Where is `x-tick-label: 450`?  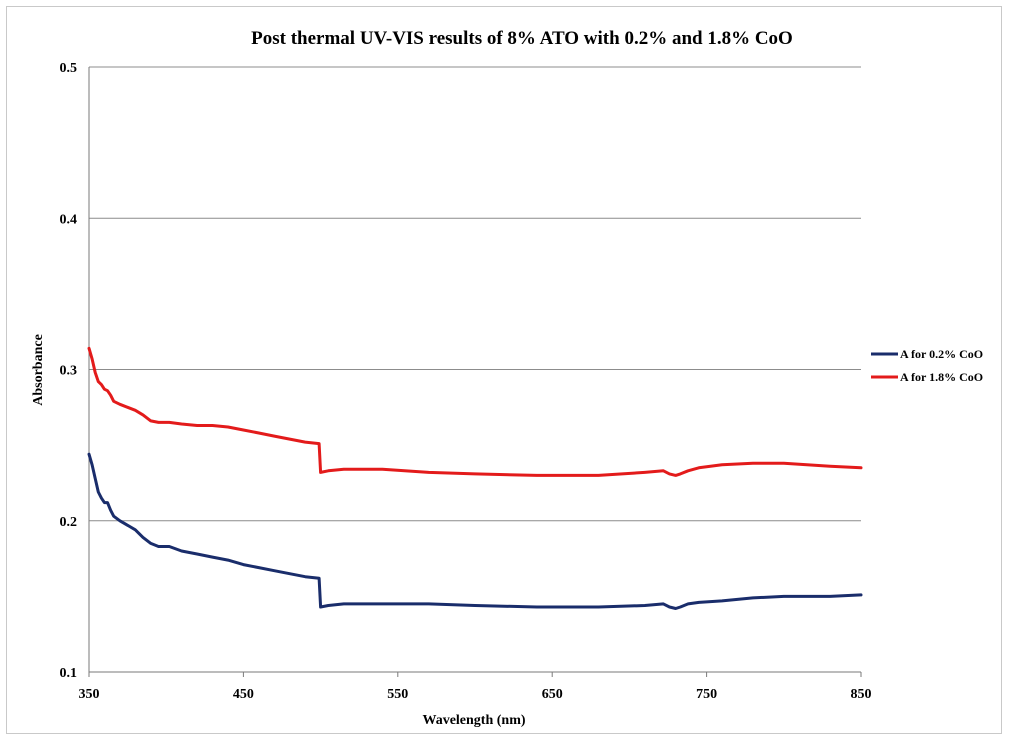
x-tick-label: 450 is located at coordinates (243, 694).